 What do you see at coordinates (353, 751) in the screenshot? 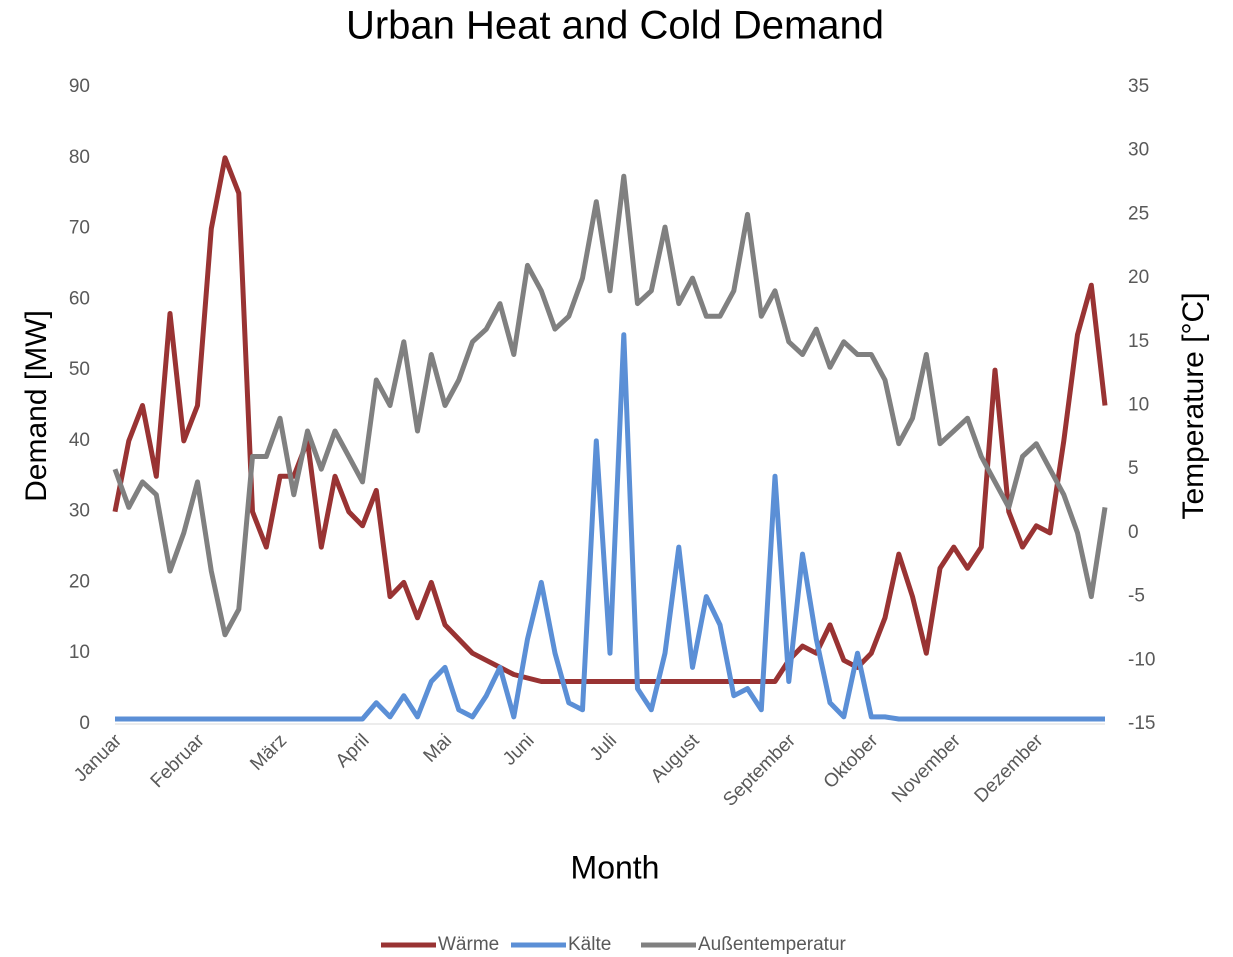
I see `x-tick-label: April` at bounding box center [353, 751].